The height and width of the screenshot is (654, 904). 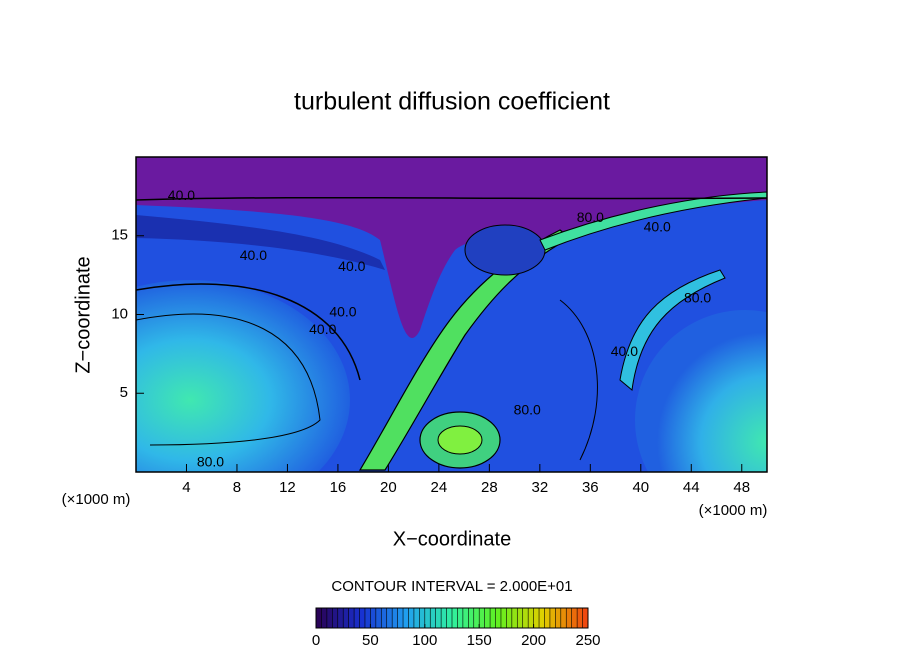 What do you see at coordinates (83, 314) in the screenshot?
I see `y-axis-label: Z−coordinate` at bounding box center [83, 314].